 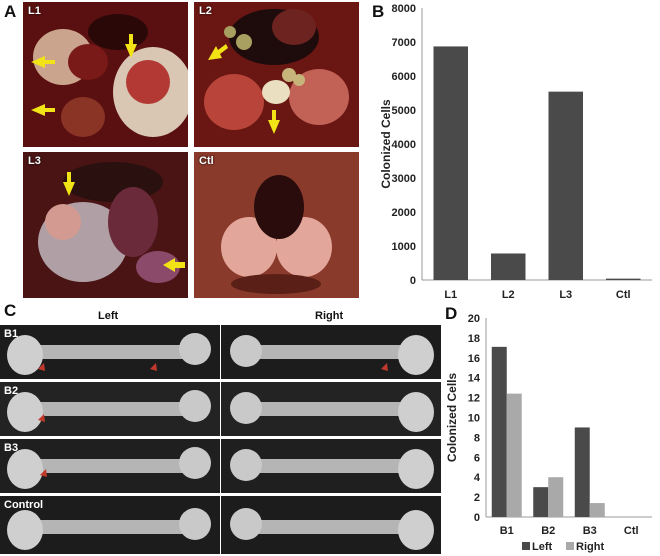 I want to click on xray-b2-left: B2, so click(x=110, y=409).